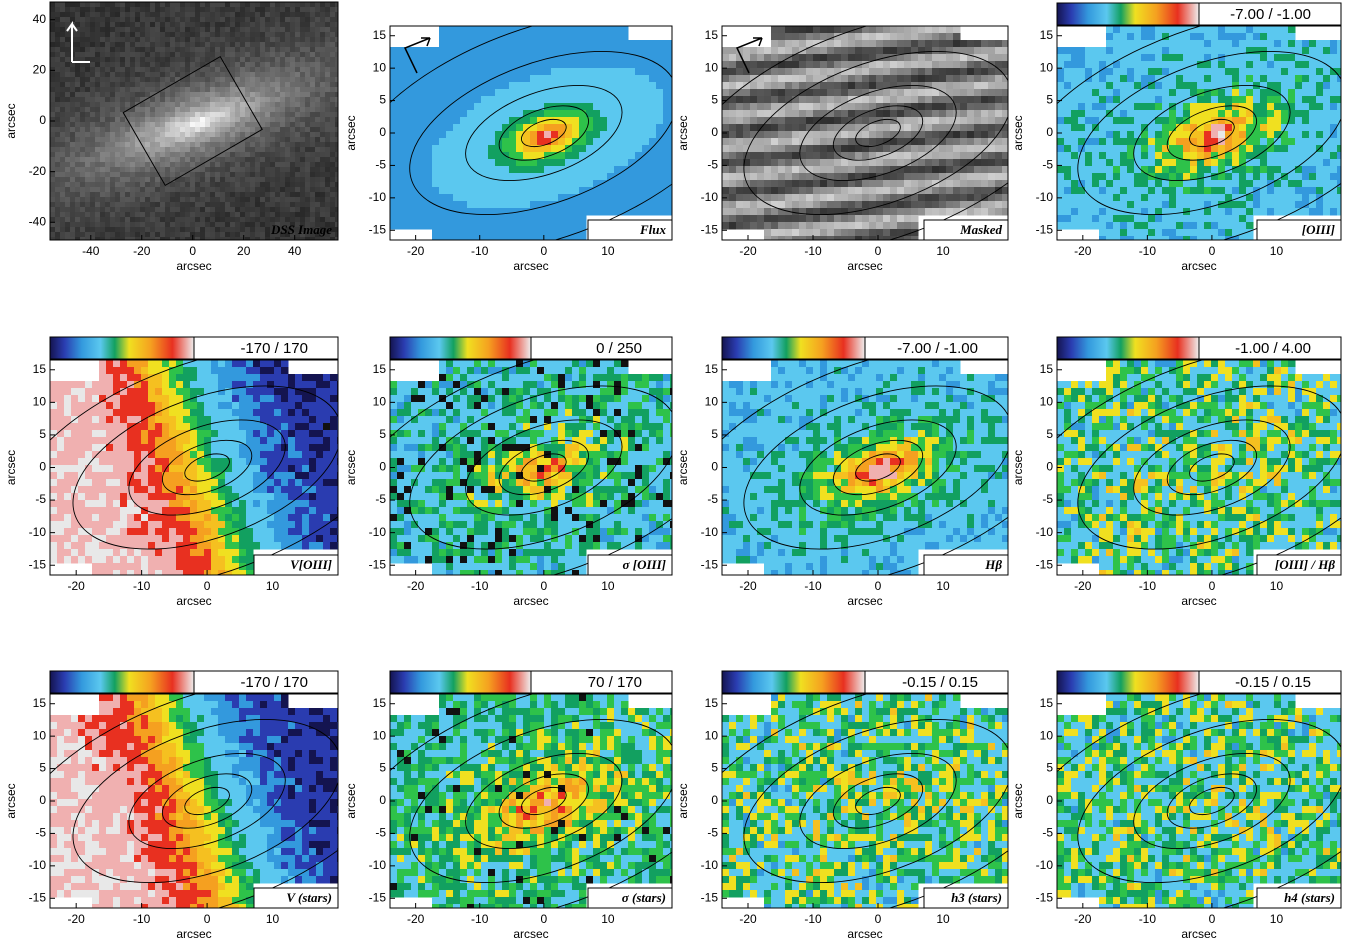  Describe the element at coordinates (194, 121) in the screenshot. I see `map` at that location.